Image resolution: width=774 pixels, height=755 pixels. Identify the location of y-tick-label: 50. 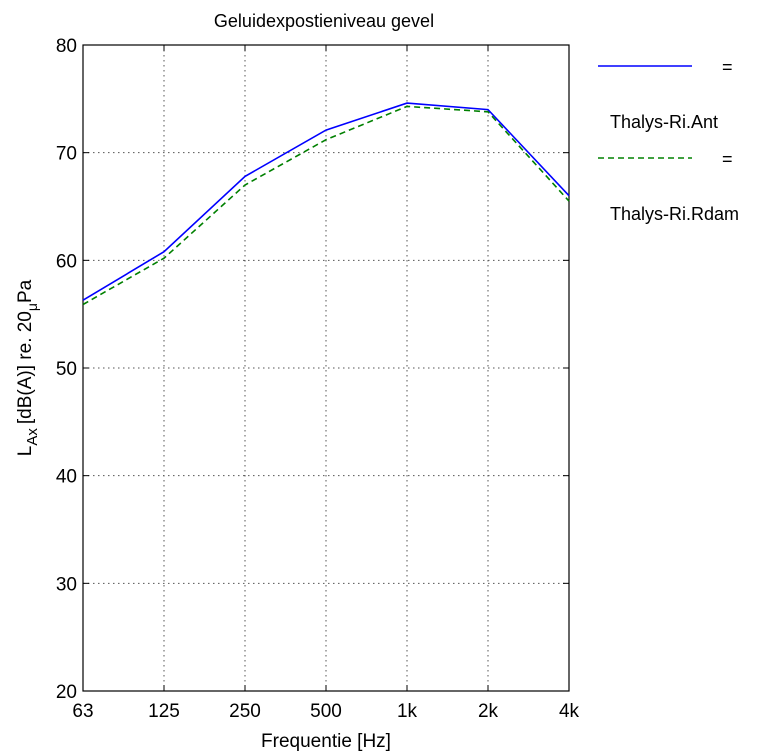
(66, 369).